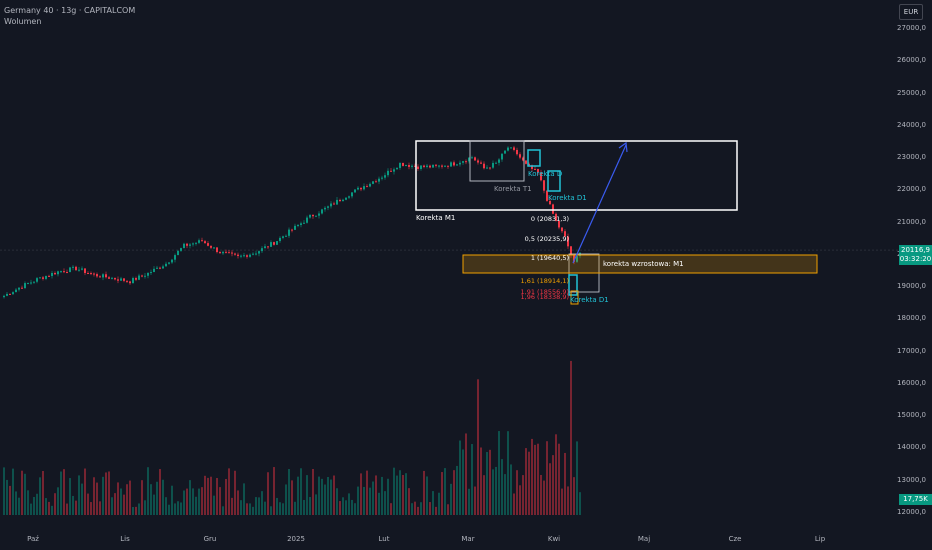  I want to click on price-tick-label: 16000,0, so click(911, 382).